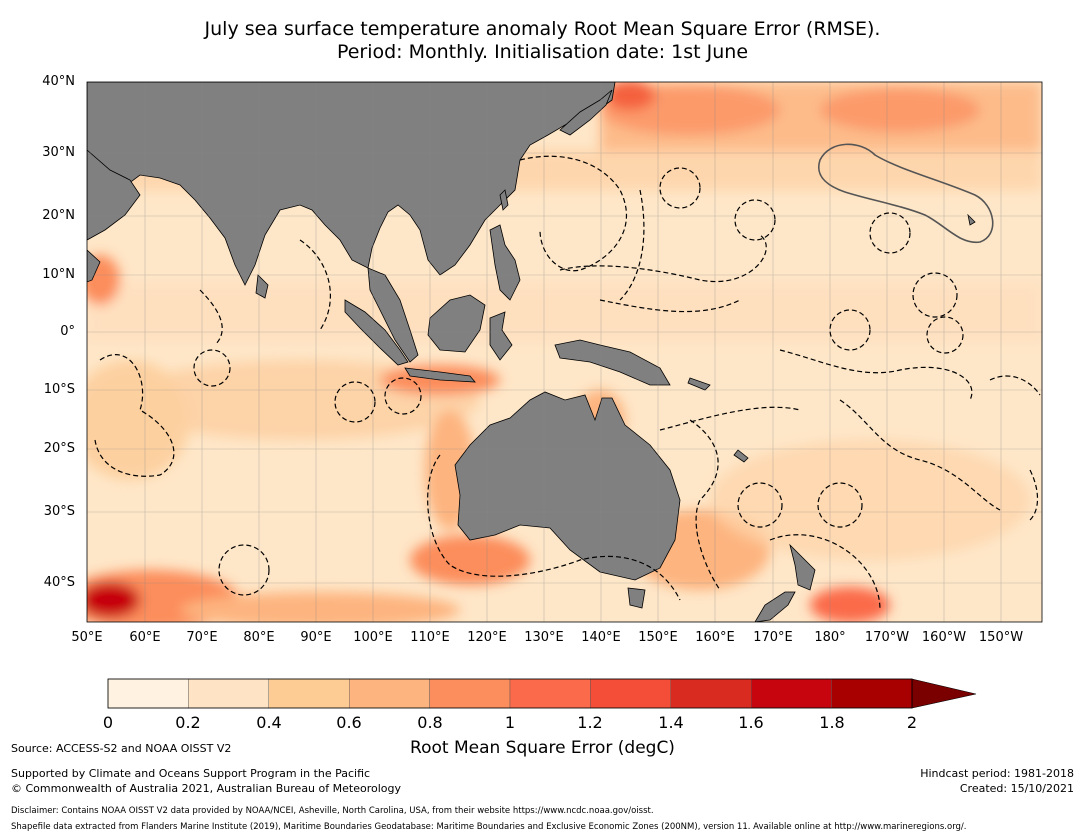  I want to click on lat-label-30n: 30°N, so click(58, 152).